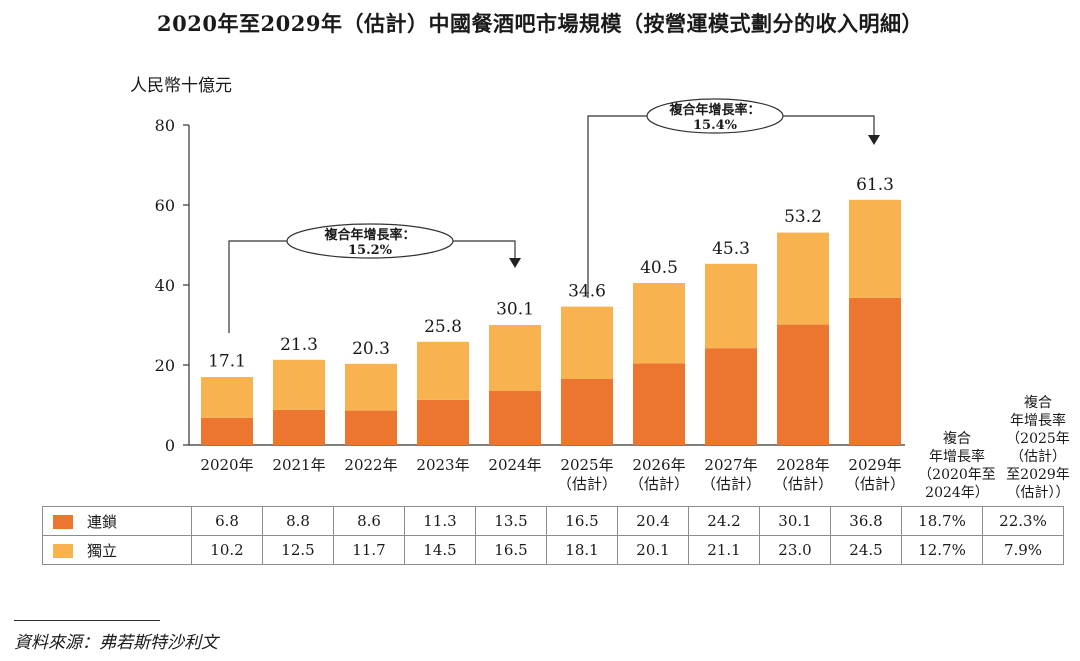 The image size is (1080, 661). I want to click on table-cell: 11.7, so click(369, 550).